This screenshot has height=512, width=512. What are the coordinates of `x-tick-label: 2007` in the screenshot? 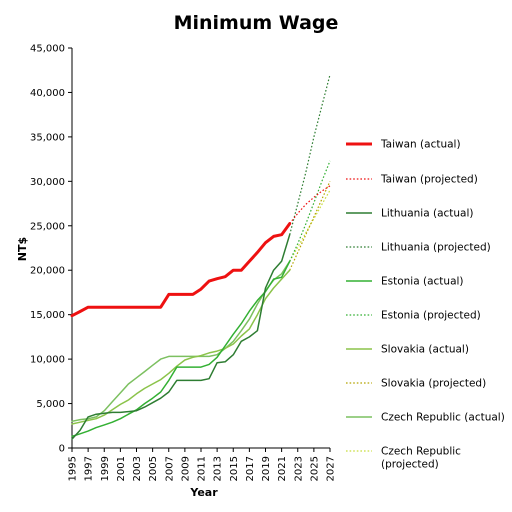 It's located at (169, 468).